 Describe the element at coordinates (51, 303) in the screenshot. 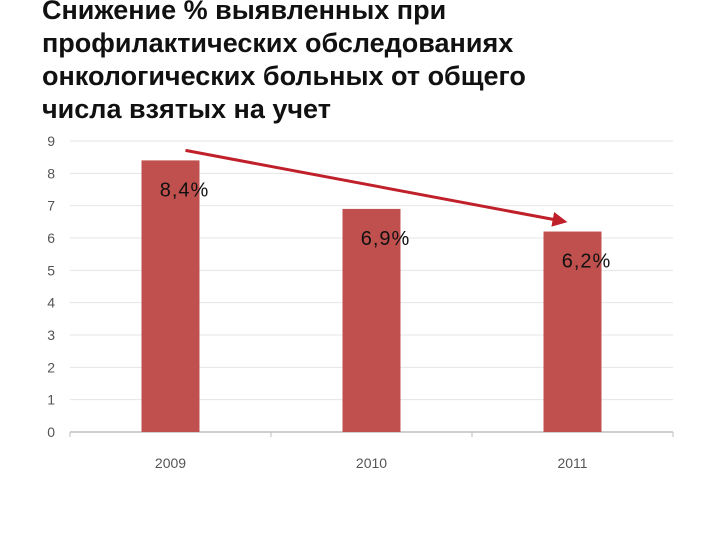

I see `y-tick-label: 4` at that location.